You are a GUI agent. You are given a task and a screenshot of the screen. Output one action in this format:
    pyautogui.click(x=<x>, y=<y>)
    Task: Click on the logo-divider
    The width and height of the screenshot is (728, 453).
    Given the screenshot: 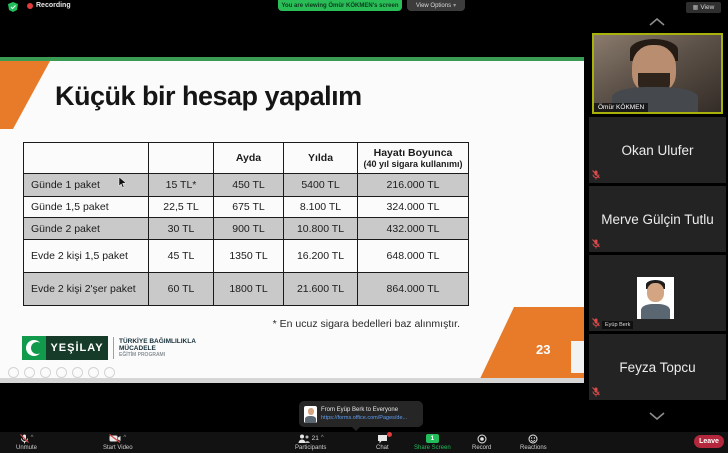 What is the action you would take?
    pyautogui.click(x=113, y=348)
    